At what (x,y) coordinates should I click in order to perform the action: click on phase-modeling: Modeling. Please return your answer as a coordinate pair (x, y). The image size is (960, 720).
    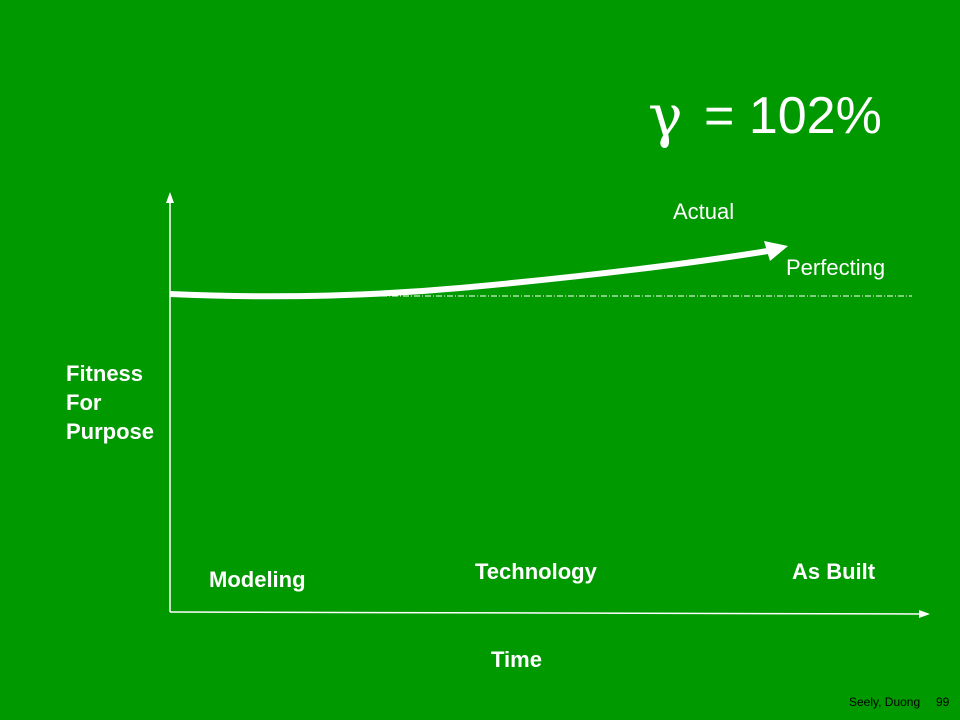
    Looking at the image, I should click on (257, 579).